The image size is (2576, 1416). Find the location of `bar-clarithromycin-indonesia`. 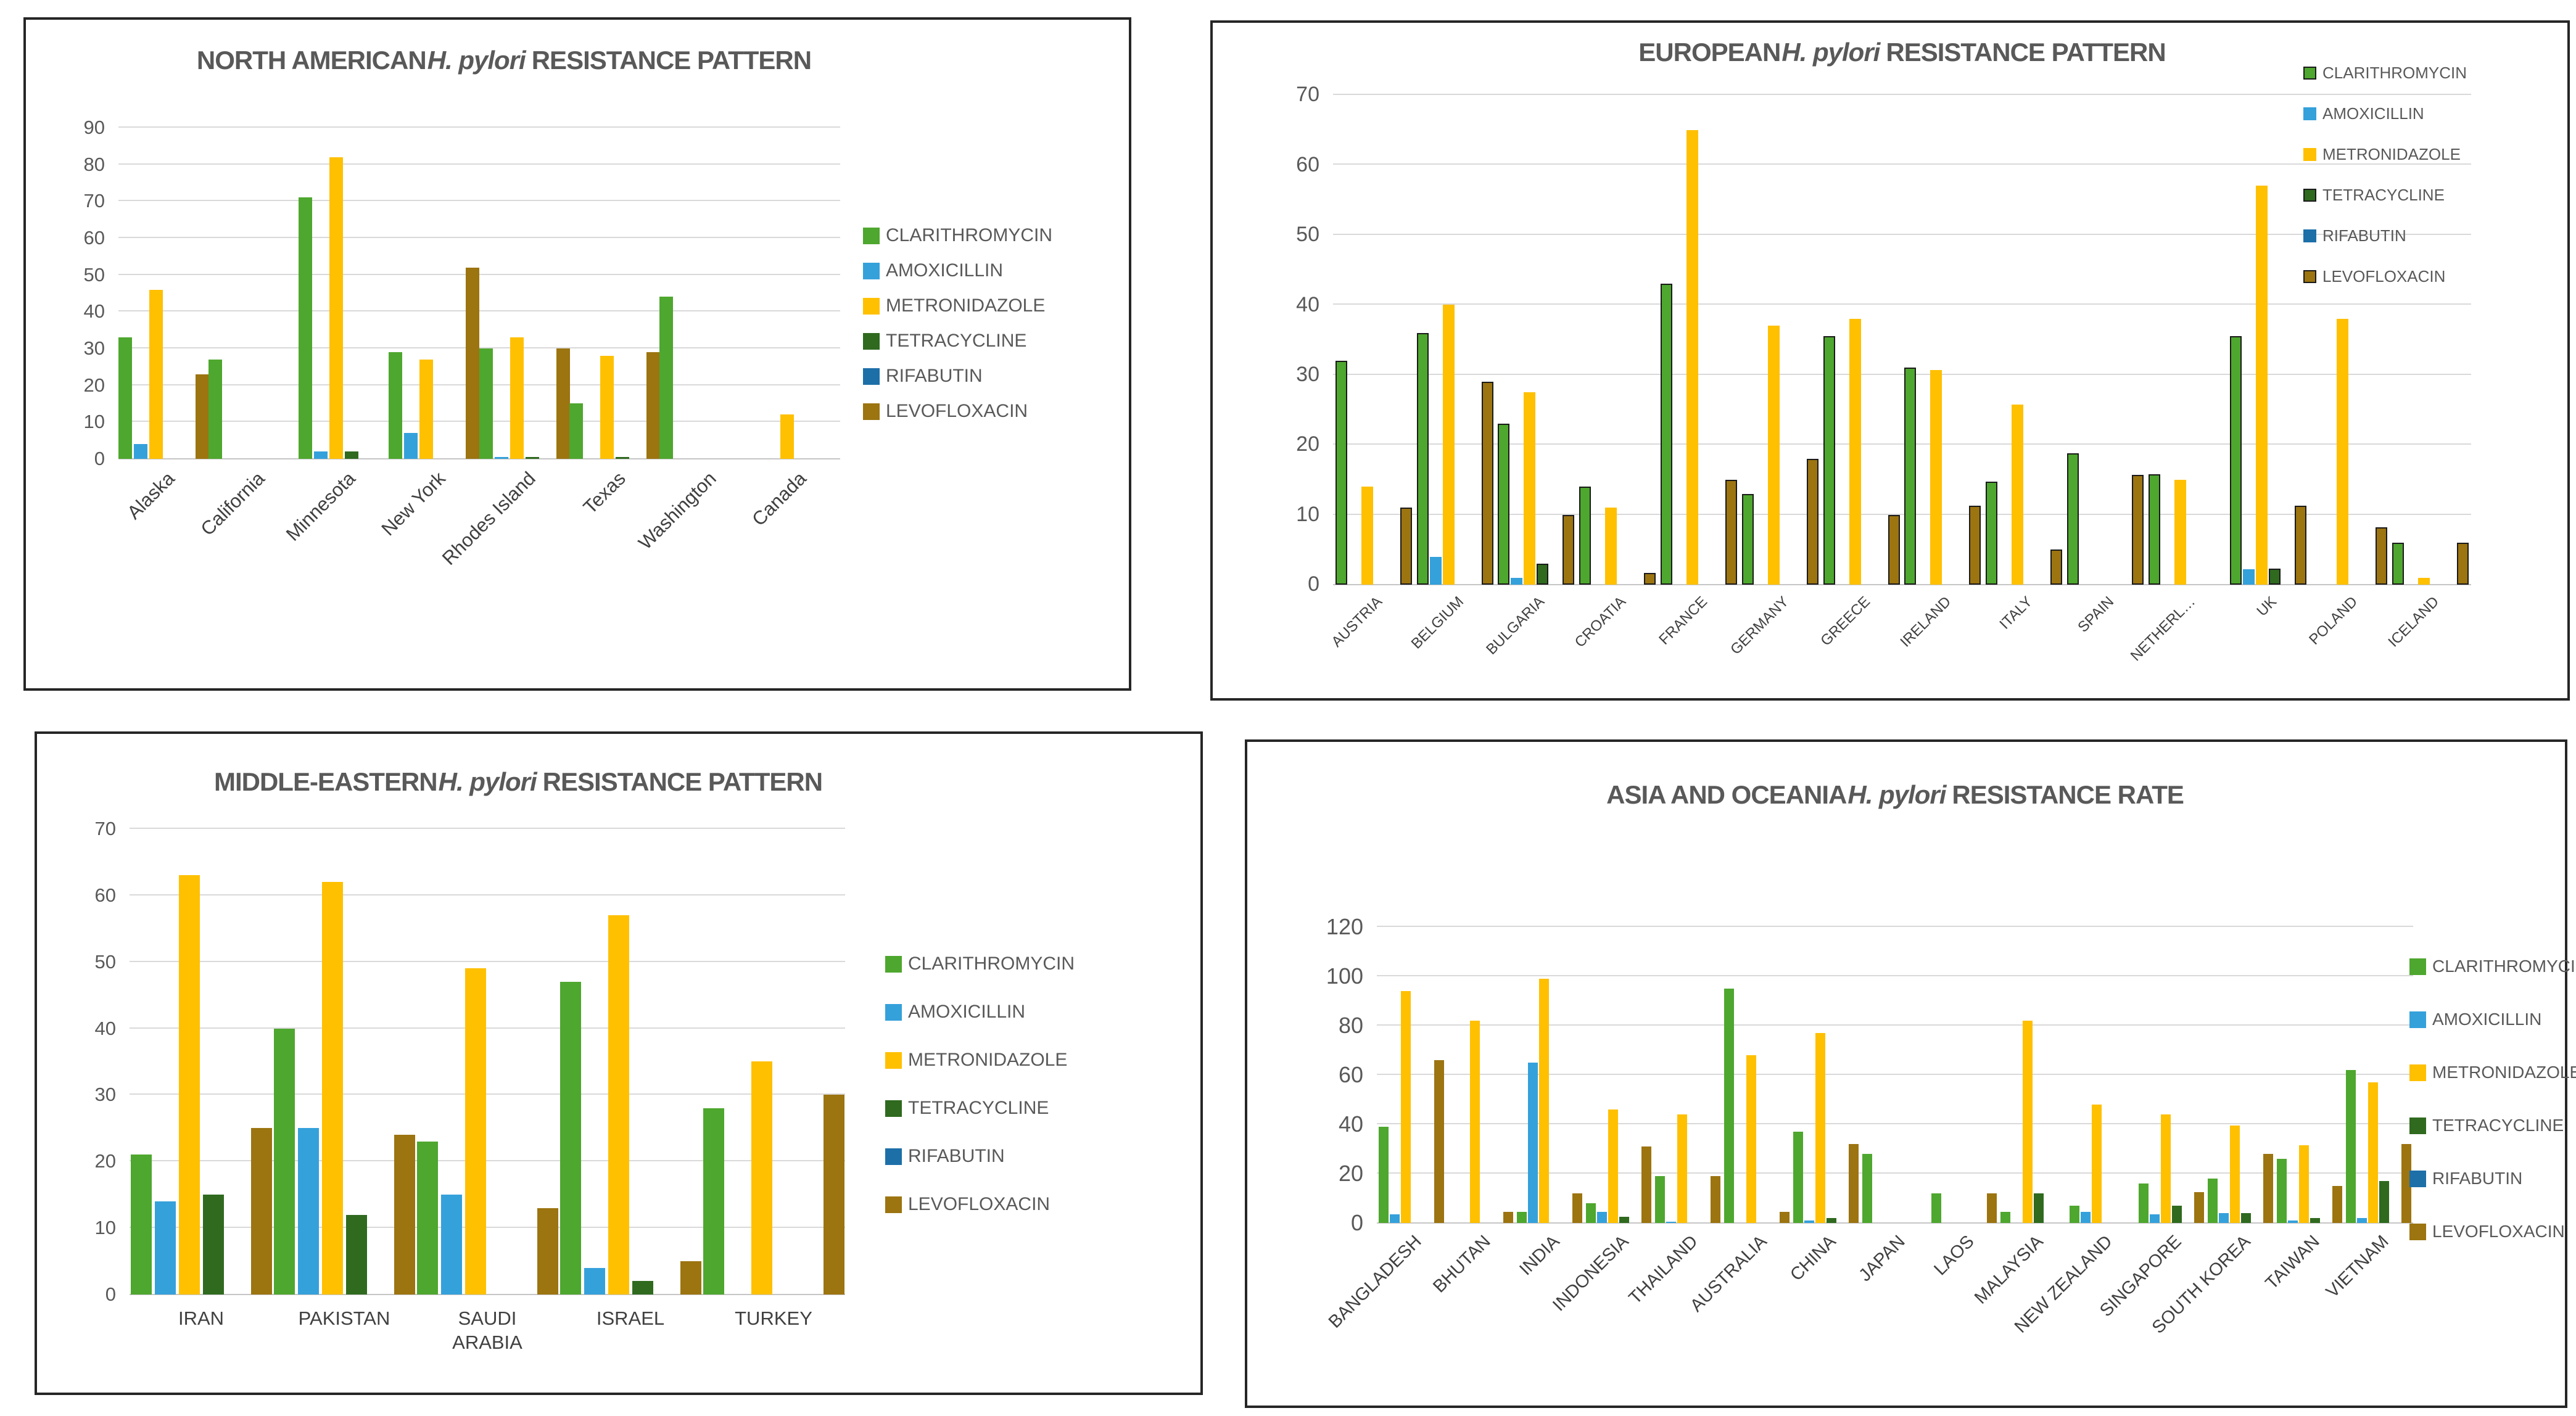

bar-clarithromycin-indonesia is located at coordinates (1591, 1213).